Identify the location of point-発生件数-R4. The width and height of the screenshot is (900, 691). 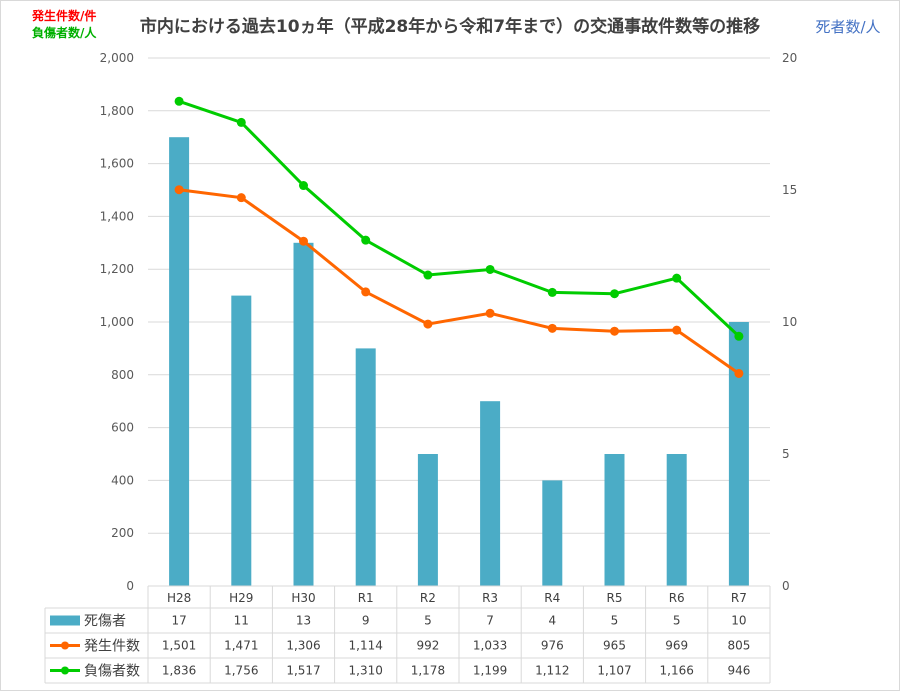
(552, 328).